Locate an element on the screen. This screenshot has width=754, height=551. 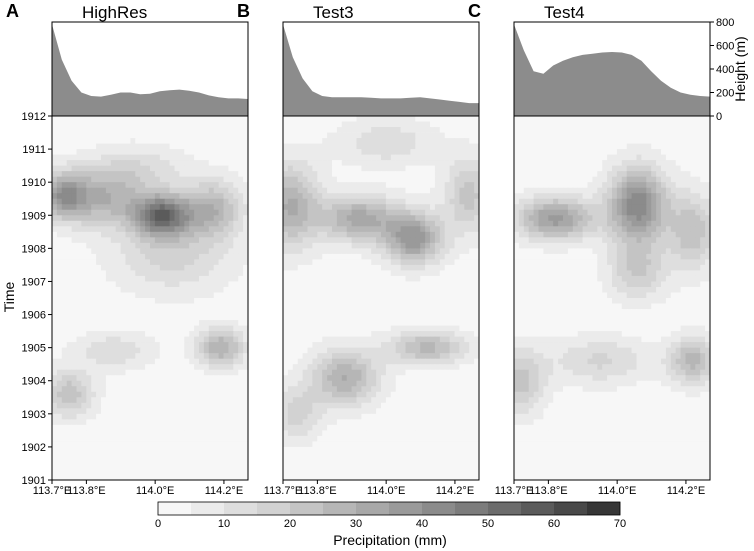
y-tick-label: 1908 is located at coordinates (34, 249).